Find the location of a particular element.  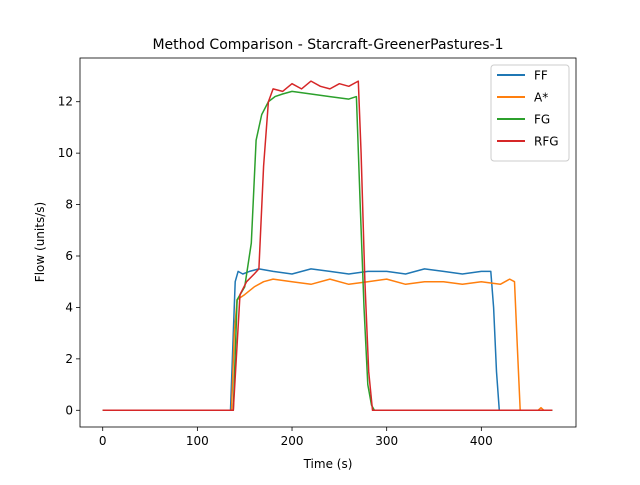

y-axis: 0 2 4 6 8 10 12 is located at coordinates (69, 256).